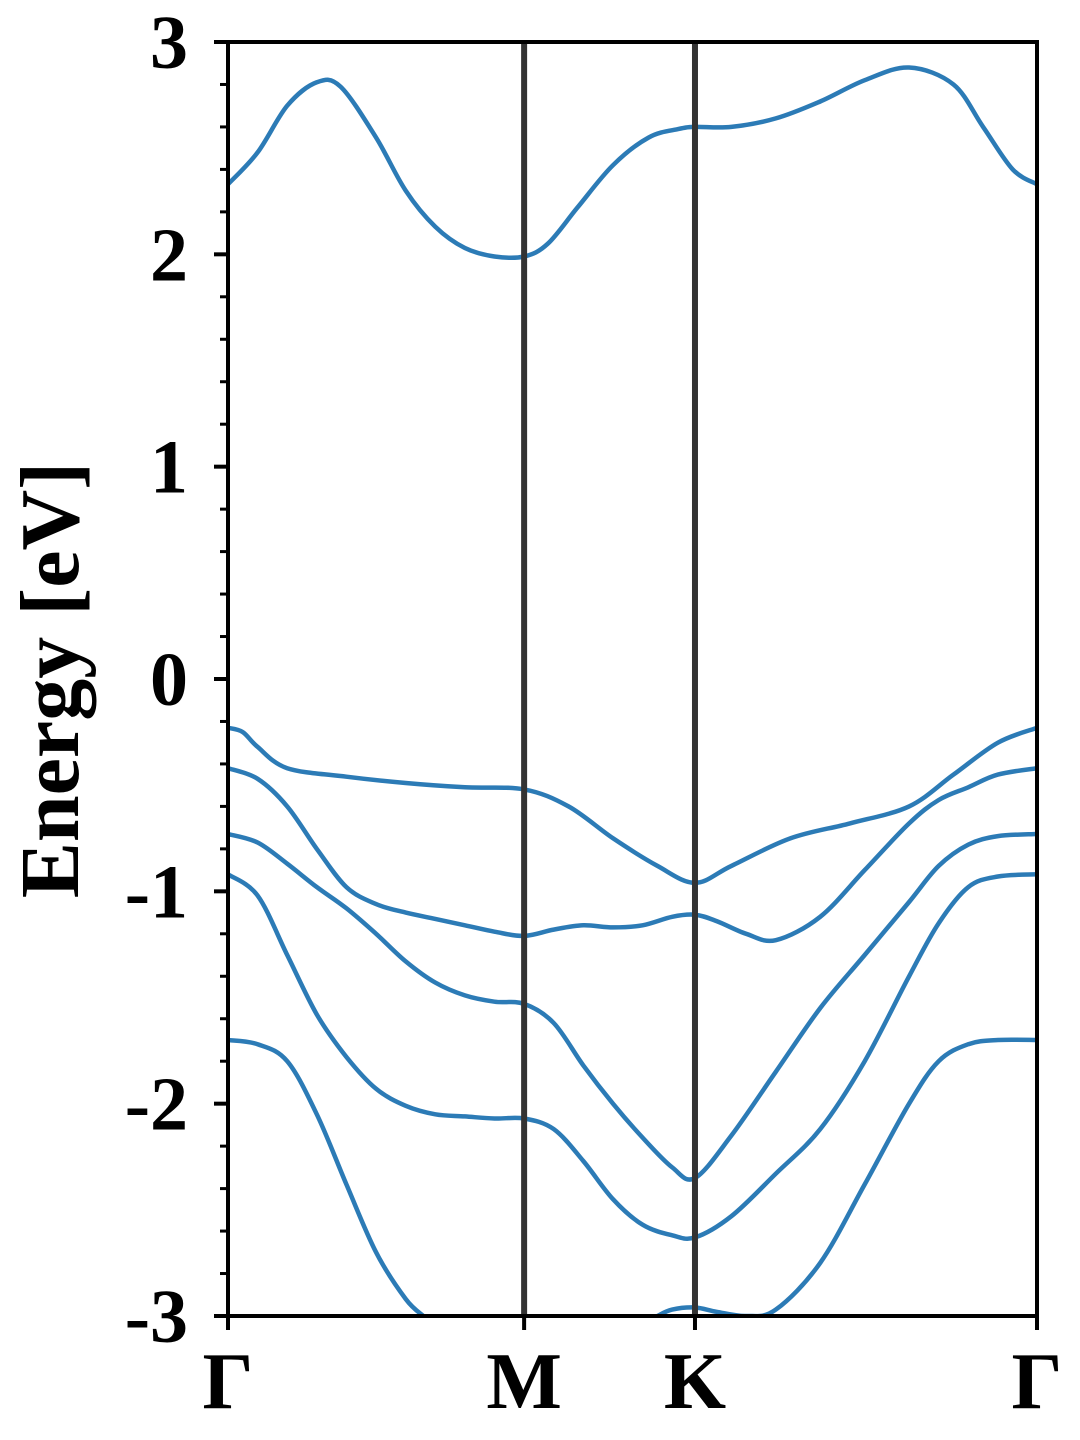  I want to click on y-axis-ticks: -3 -2 -1 0 1 2 3, so click(176, 680).